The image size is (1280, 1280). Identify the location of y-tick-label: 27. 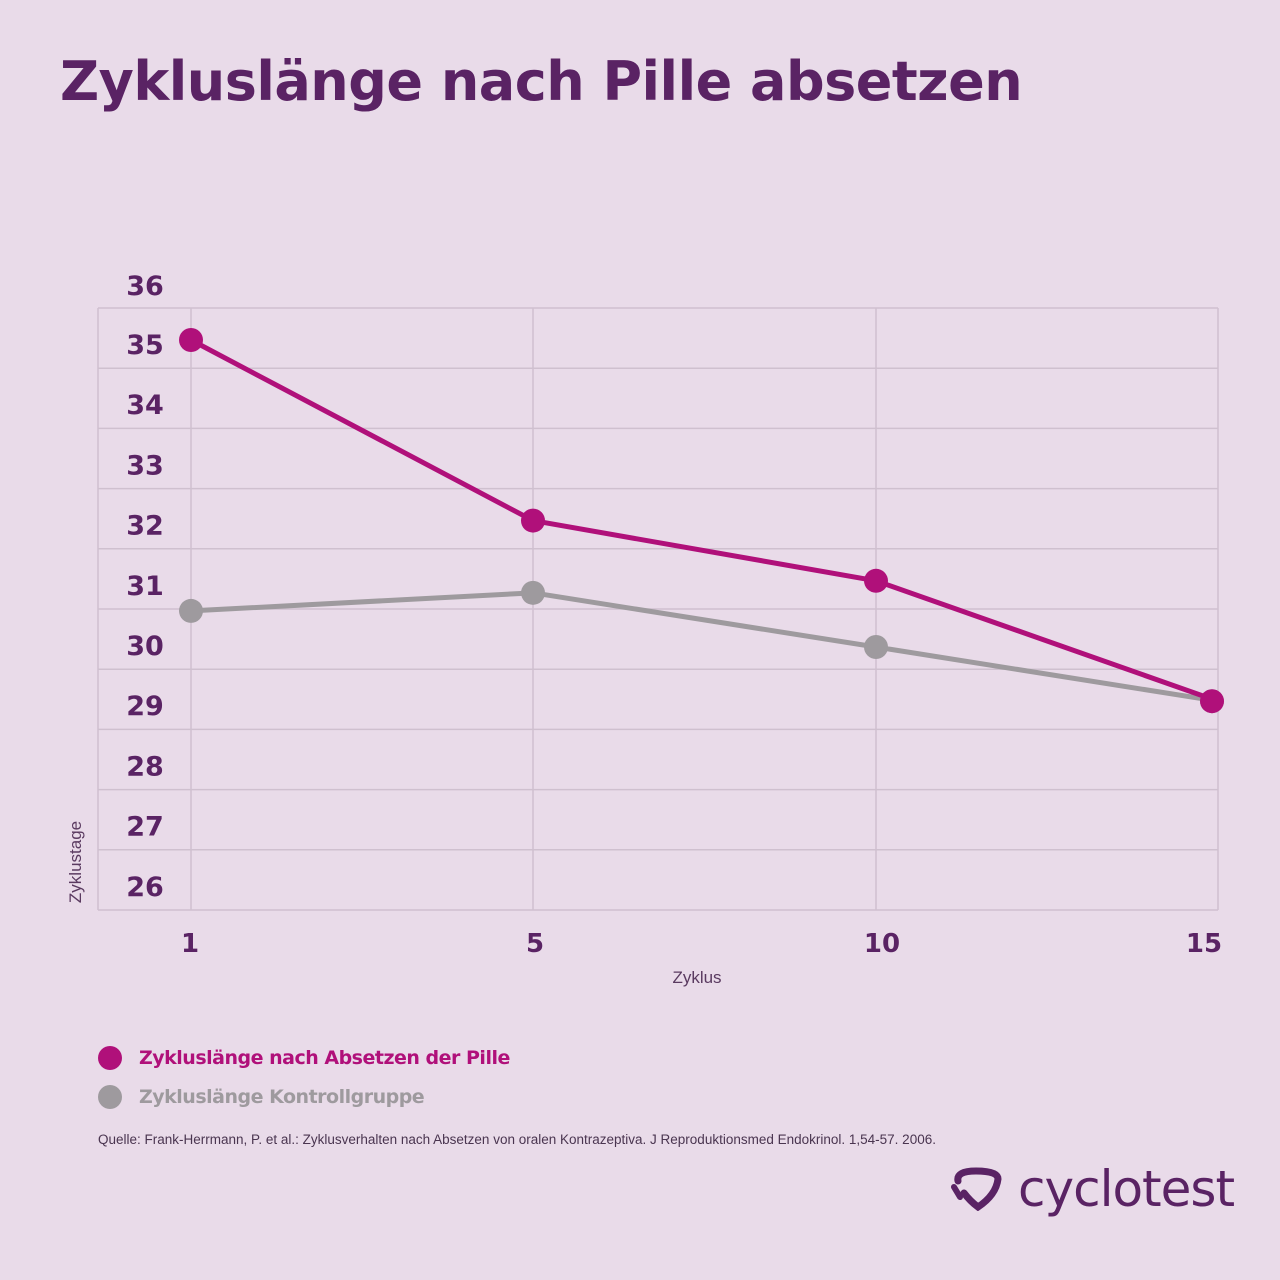
(145, 827).